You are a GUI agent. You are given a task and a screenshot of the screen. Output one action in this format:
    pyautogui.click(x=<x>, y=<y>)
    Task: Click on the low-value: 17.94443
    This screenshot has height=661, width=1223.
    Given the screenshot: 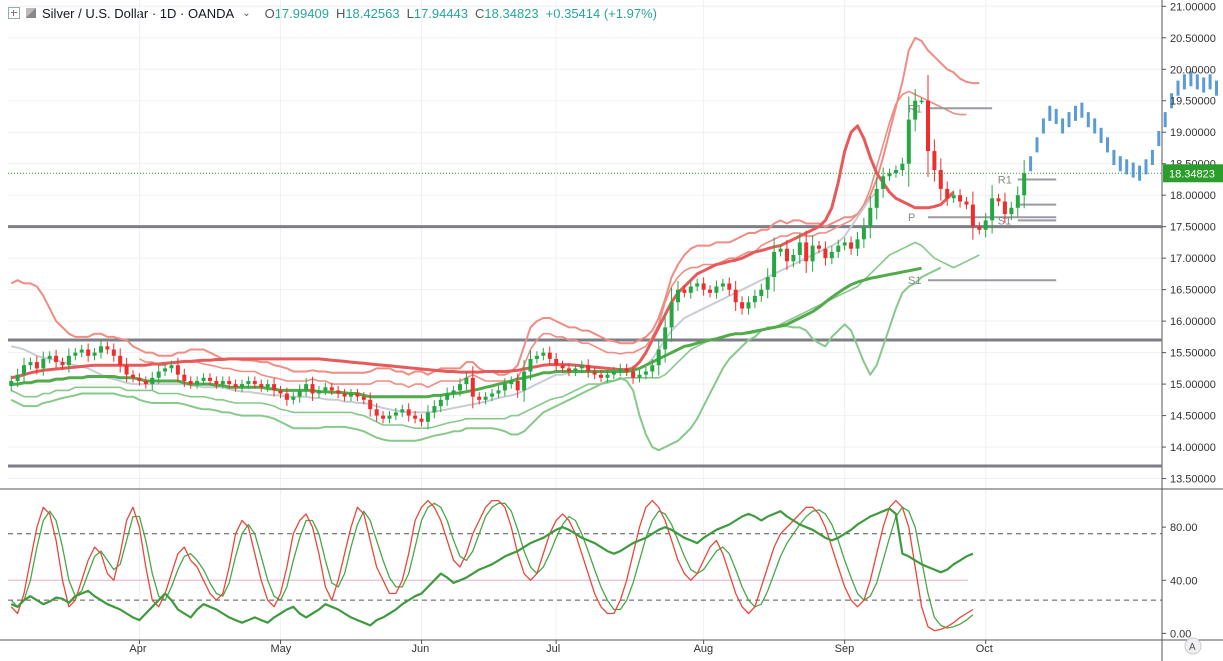 What is the action you would take?
    pyautogui.click(x=441, y=13)
    